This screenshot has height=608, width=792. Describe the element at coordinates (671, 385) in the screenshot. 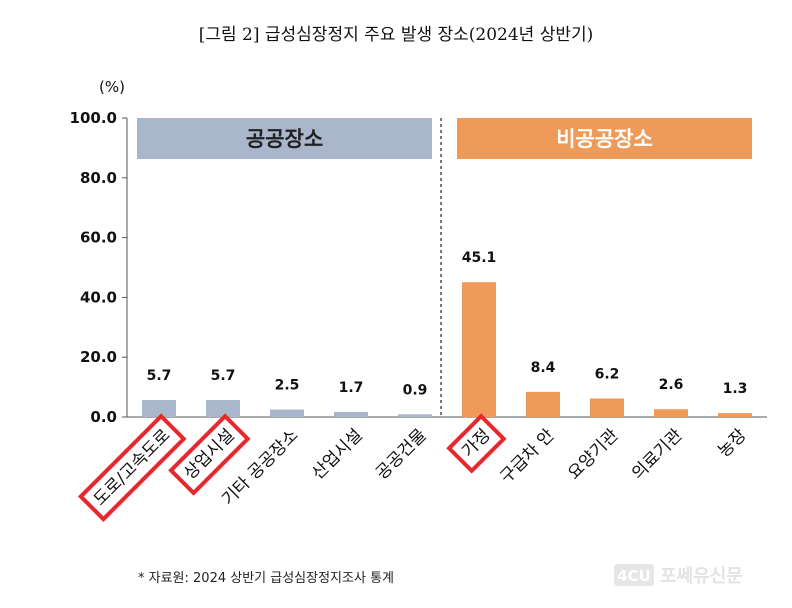

I see `data-label: 2.6` at that location.